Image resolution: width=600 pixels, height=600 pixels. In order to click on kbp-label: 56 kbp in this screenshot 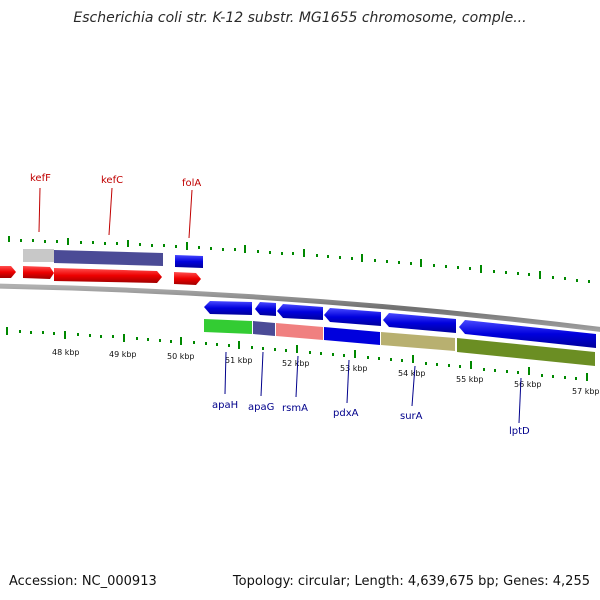, I will do `click(528, 384)`.